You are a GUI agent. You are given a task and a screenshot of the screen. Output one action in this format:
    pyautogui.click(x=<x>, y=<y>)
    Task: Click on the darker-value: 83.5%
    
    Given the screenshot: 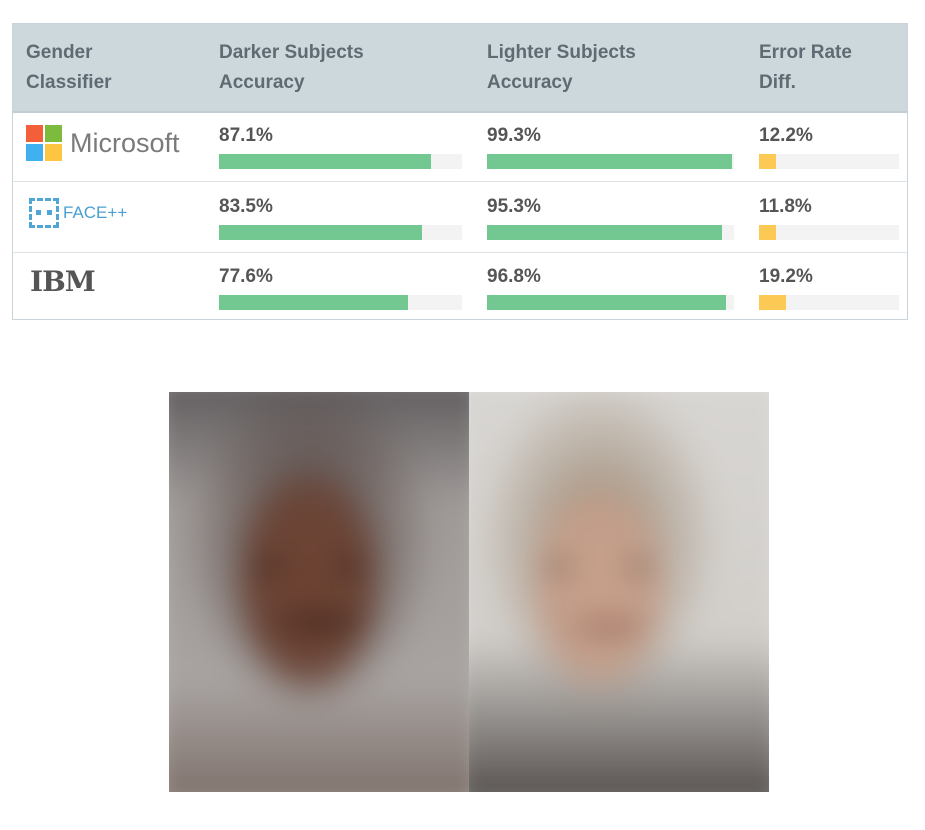 What is the action you would take?
    pyautogui.click(x=246, y=206)
    